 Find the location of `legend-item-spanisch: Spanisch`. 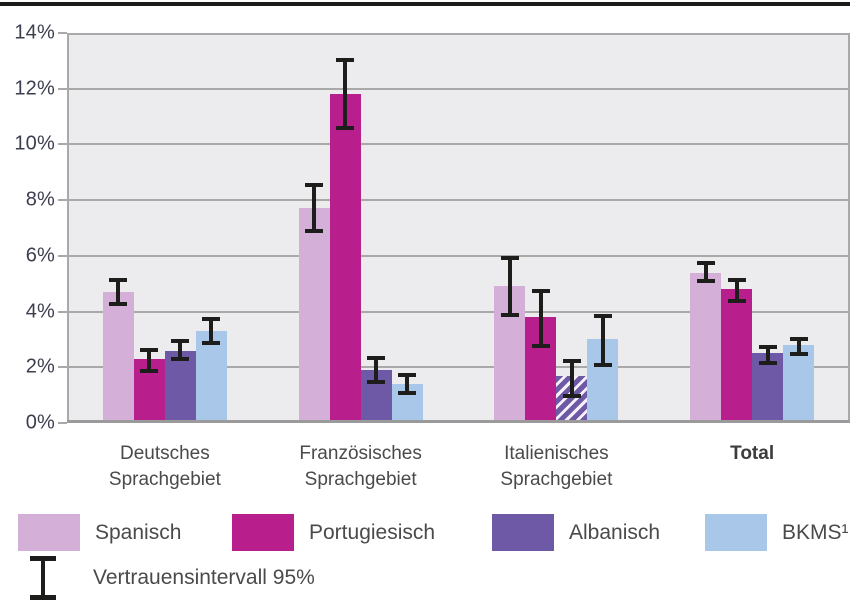

legend-item-spanisch: Spanisch is located at coordinates (99, 532).